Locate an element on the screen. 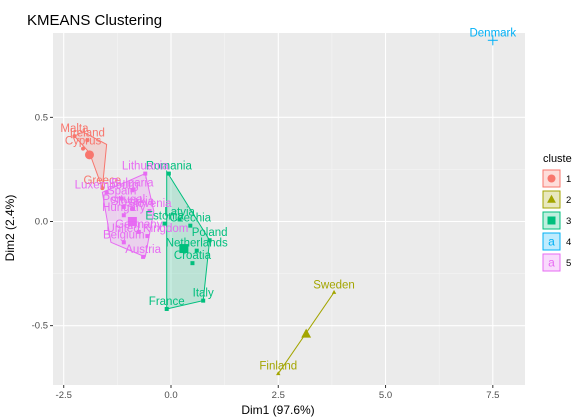 The height and width of the screenshot is (420, 575). y-tick-label: 0.5 is located at coordinates (41, 117).